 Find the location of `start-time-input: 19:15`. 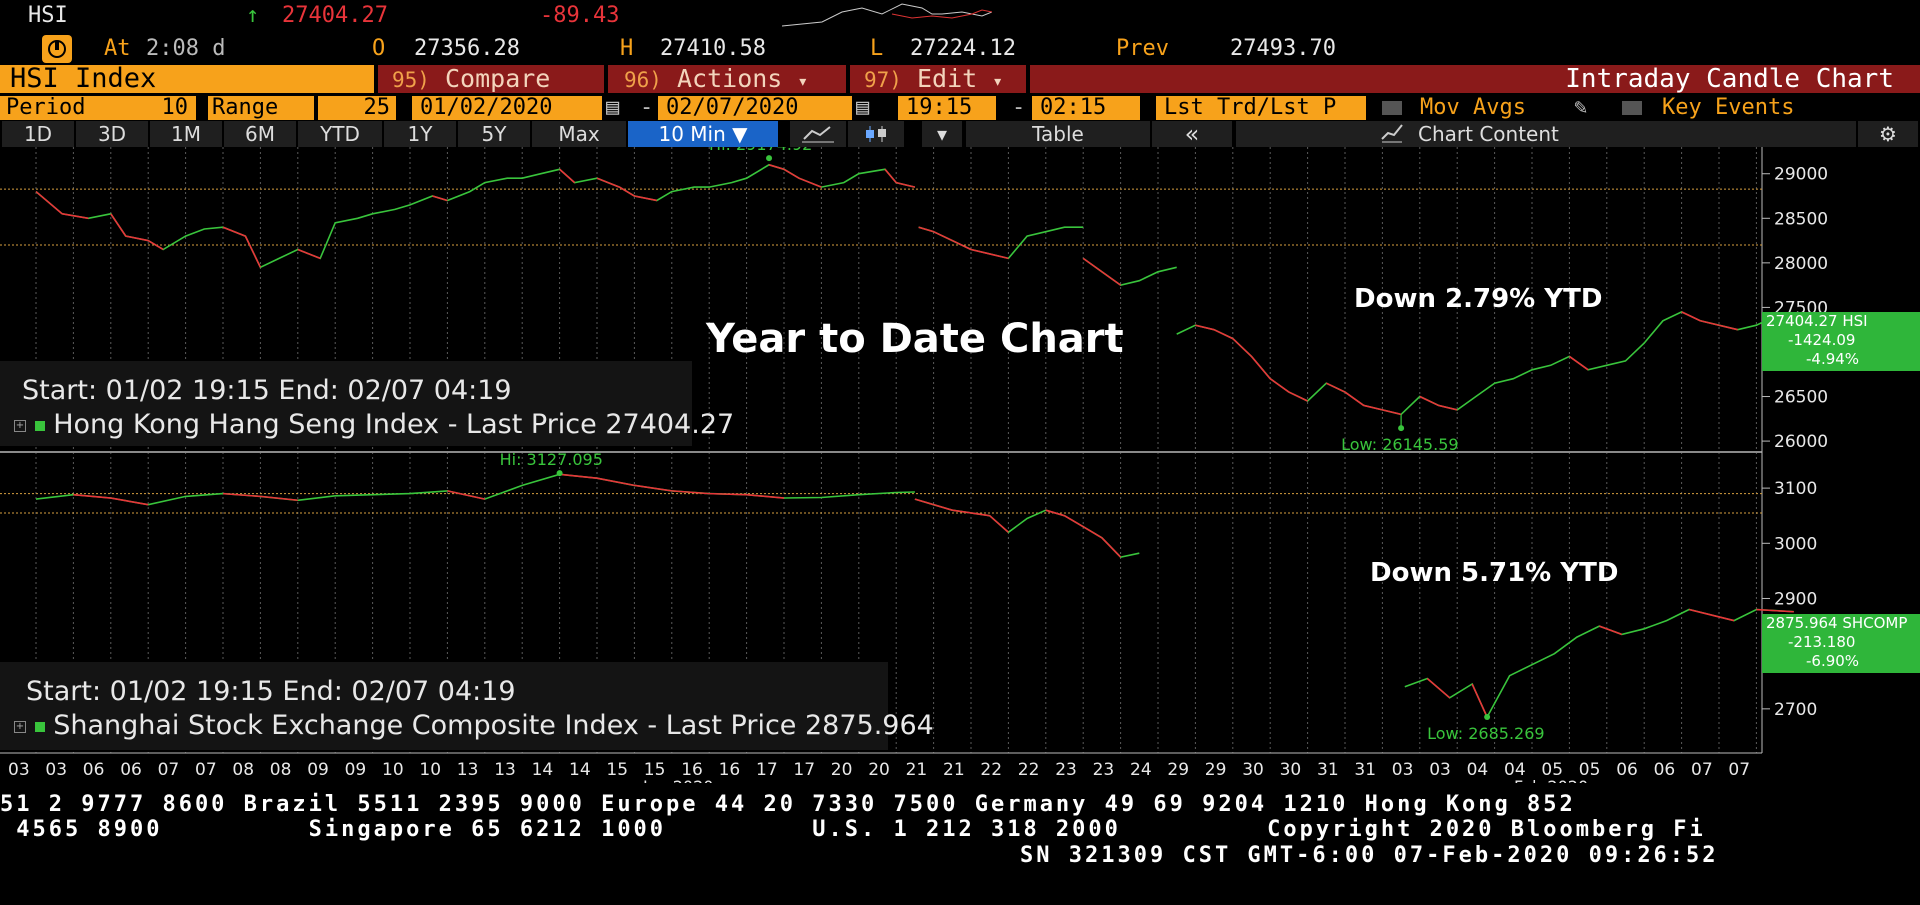

start-time-input: 19:15 is located at coordinates (947, 108).